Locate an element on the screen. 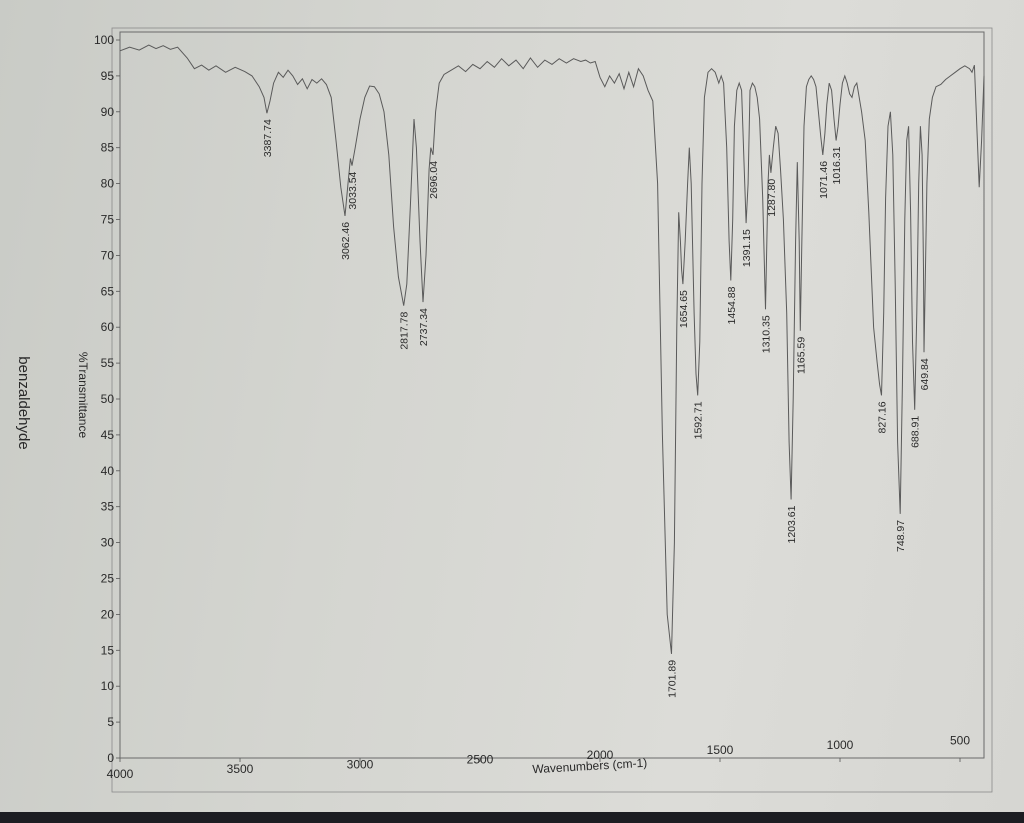 The image size is (1024, 823). peak-label: 1654.65 is located at coordinates (684, 309).